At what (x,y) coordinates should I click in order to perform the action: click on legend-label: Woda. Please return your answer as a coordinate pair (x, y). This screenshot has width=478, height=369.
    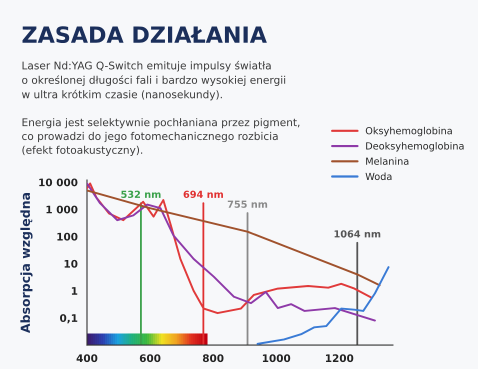
    Looking at the image, I should click on (379, 176).